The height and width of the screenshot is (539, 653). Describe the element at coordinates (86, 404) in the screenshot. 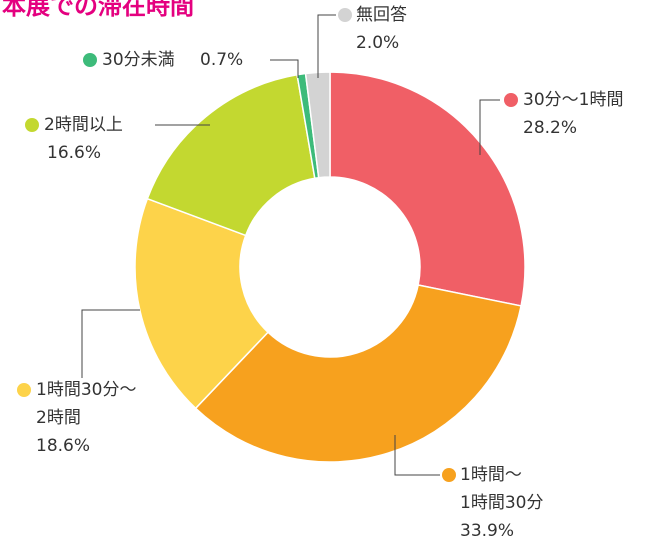

I see `data-label-name: 1時間30分～ 2時間` at that location.